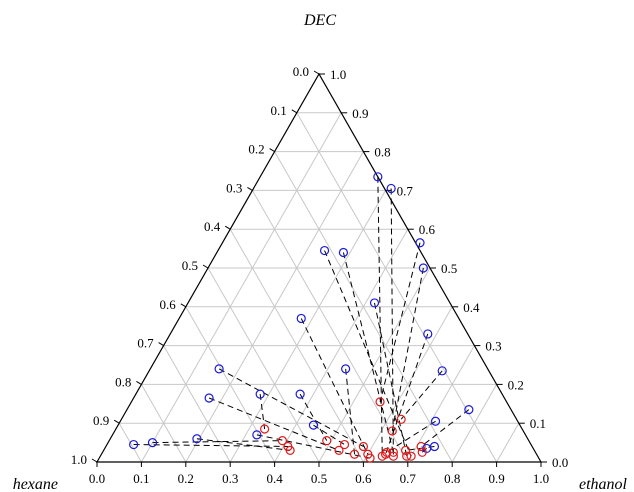 Image resolution: width=634 pixels, height=492 pixels. What do you see at coordinates (190, 265) in the screenshot?
I see `tick-label-hexane: 0.5` at bounding box center [190, 265].